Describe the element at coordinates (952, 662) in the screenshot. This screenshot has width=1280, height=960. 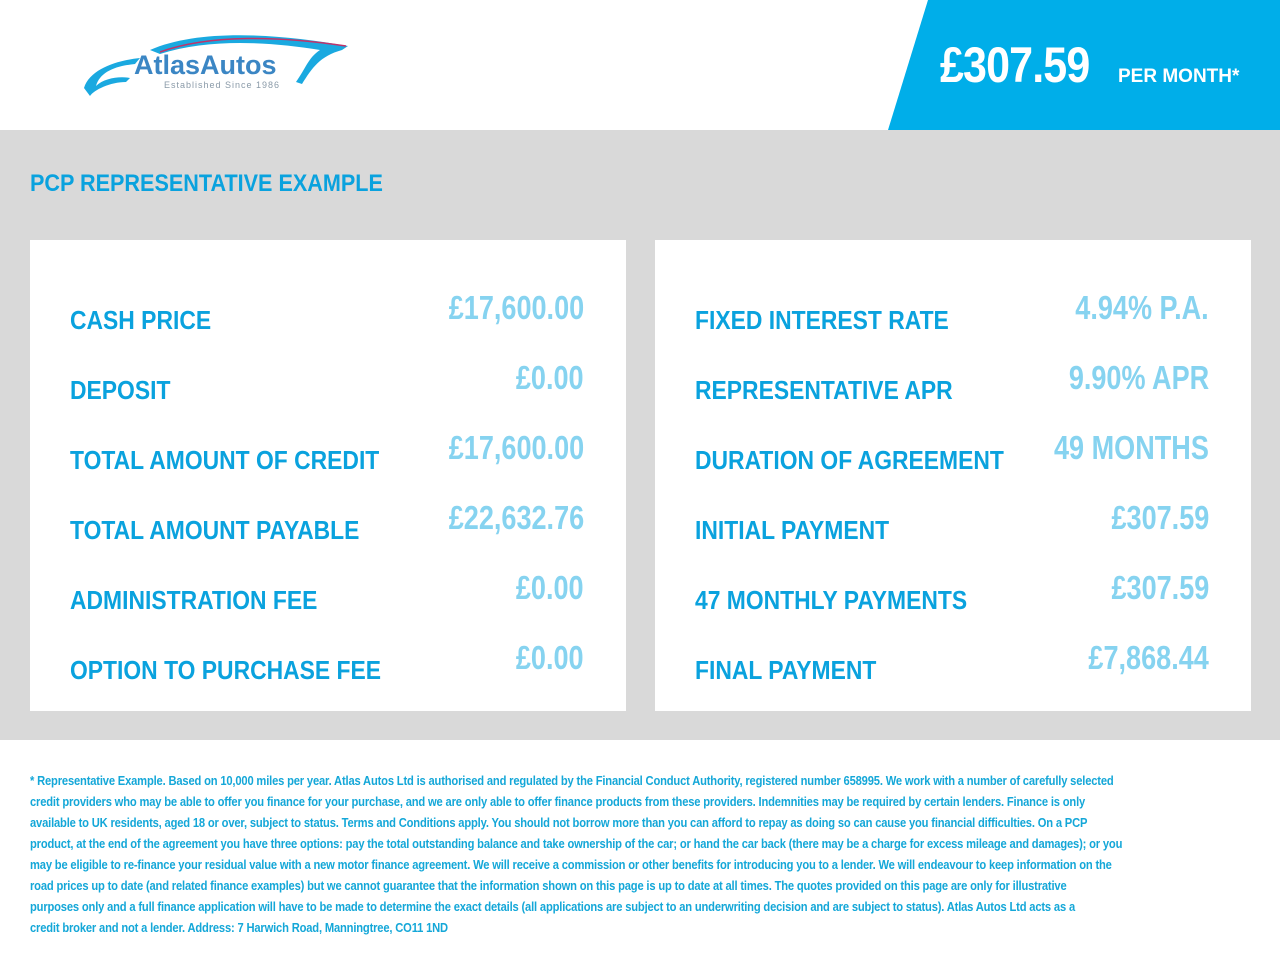
I see `finance-row: FINAL PAYMENT £7,868.44` at that location.